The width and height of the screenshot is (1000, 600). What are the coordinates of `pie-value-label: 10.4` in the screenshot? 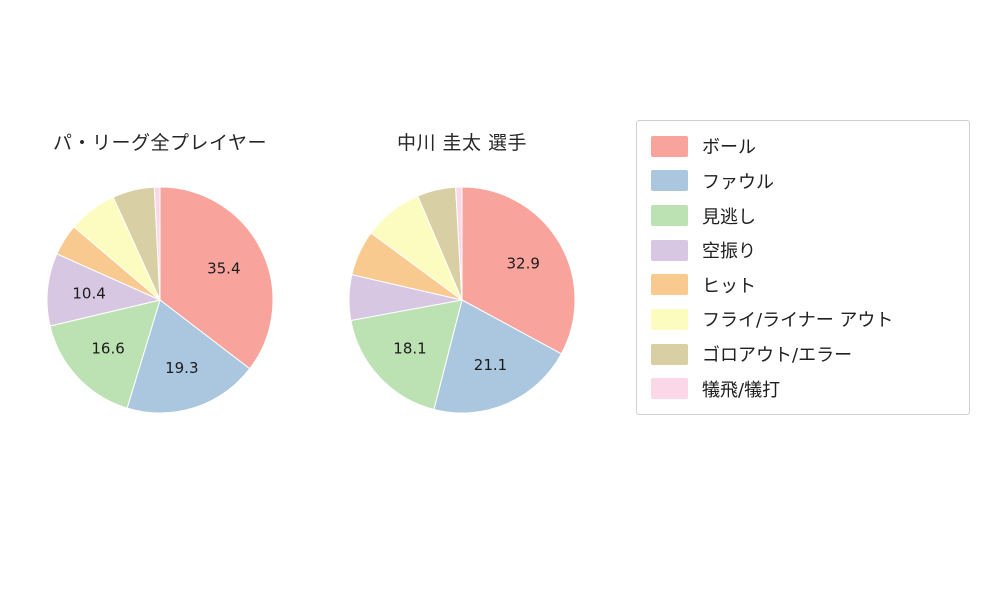 It's located at (88, 293).